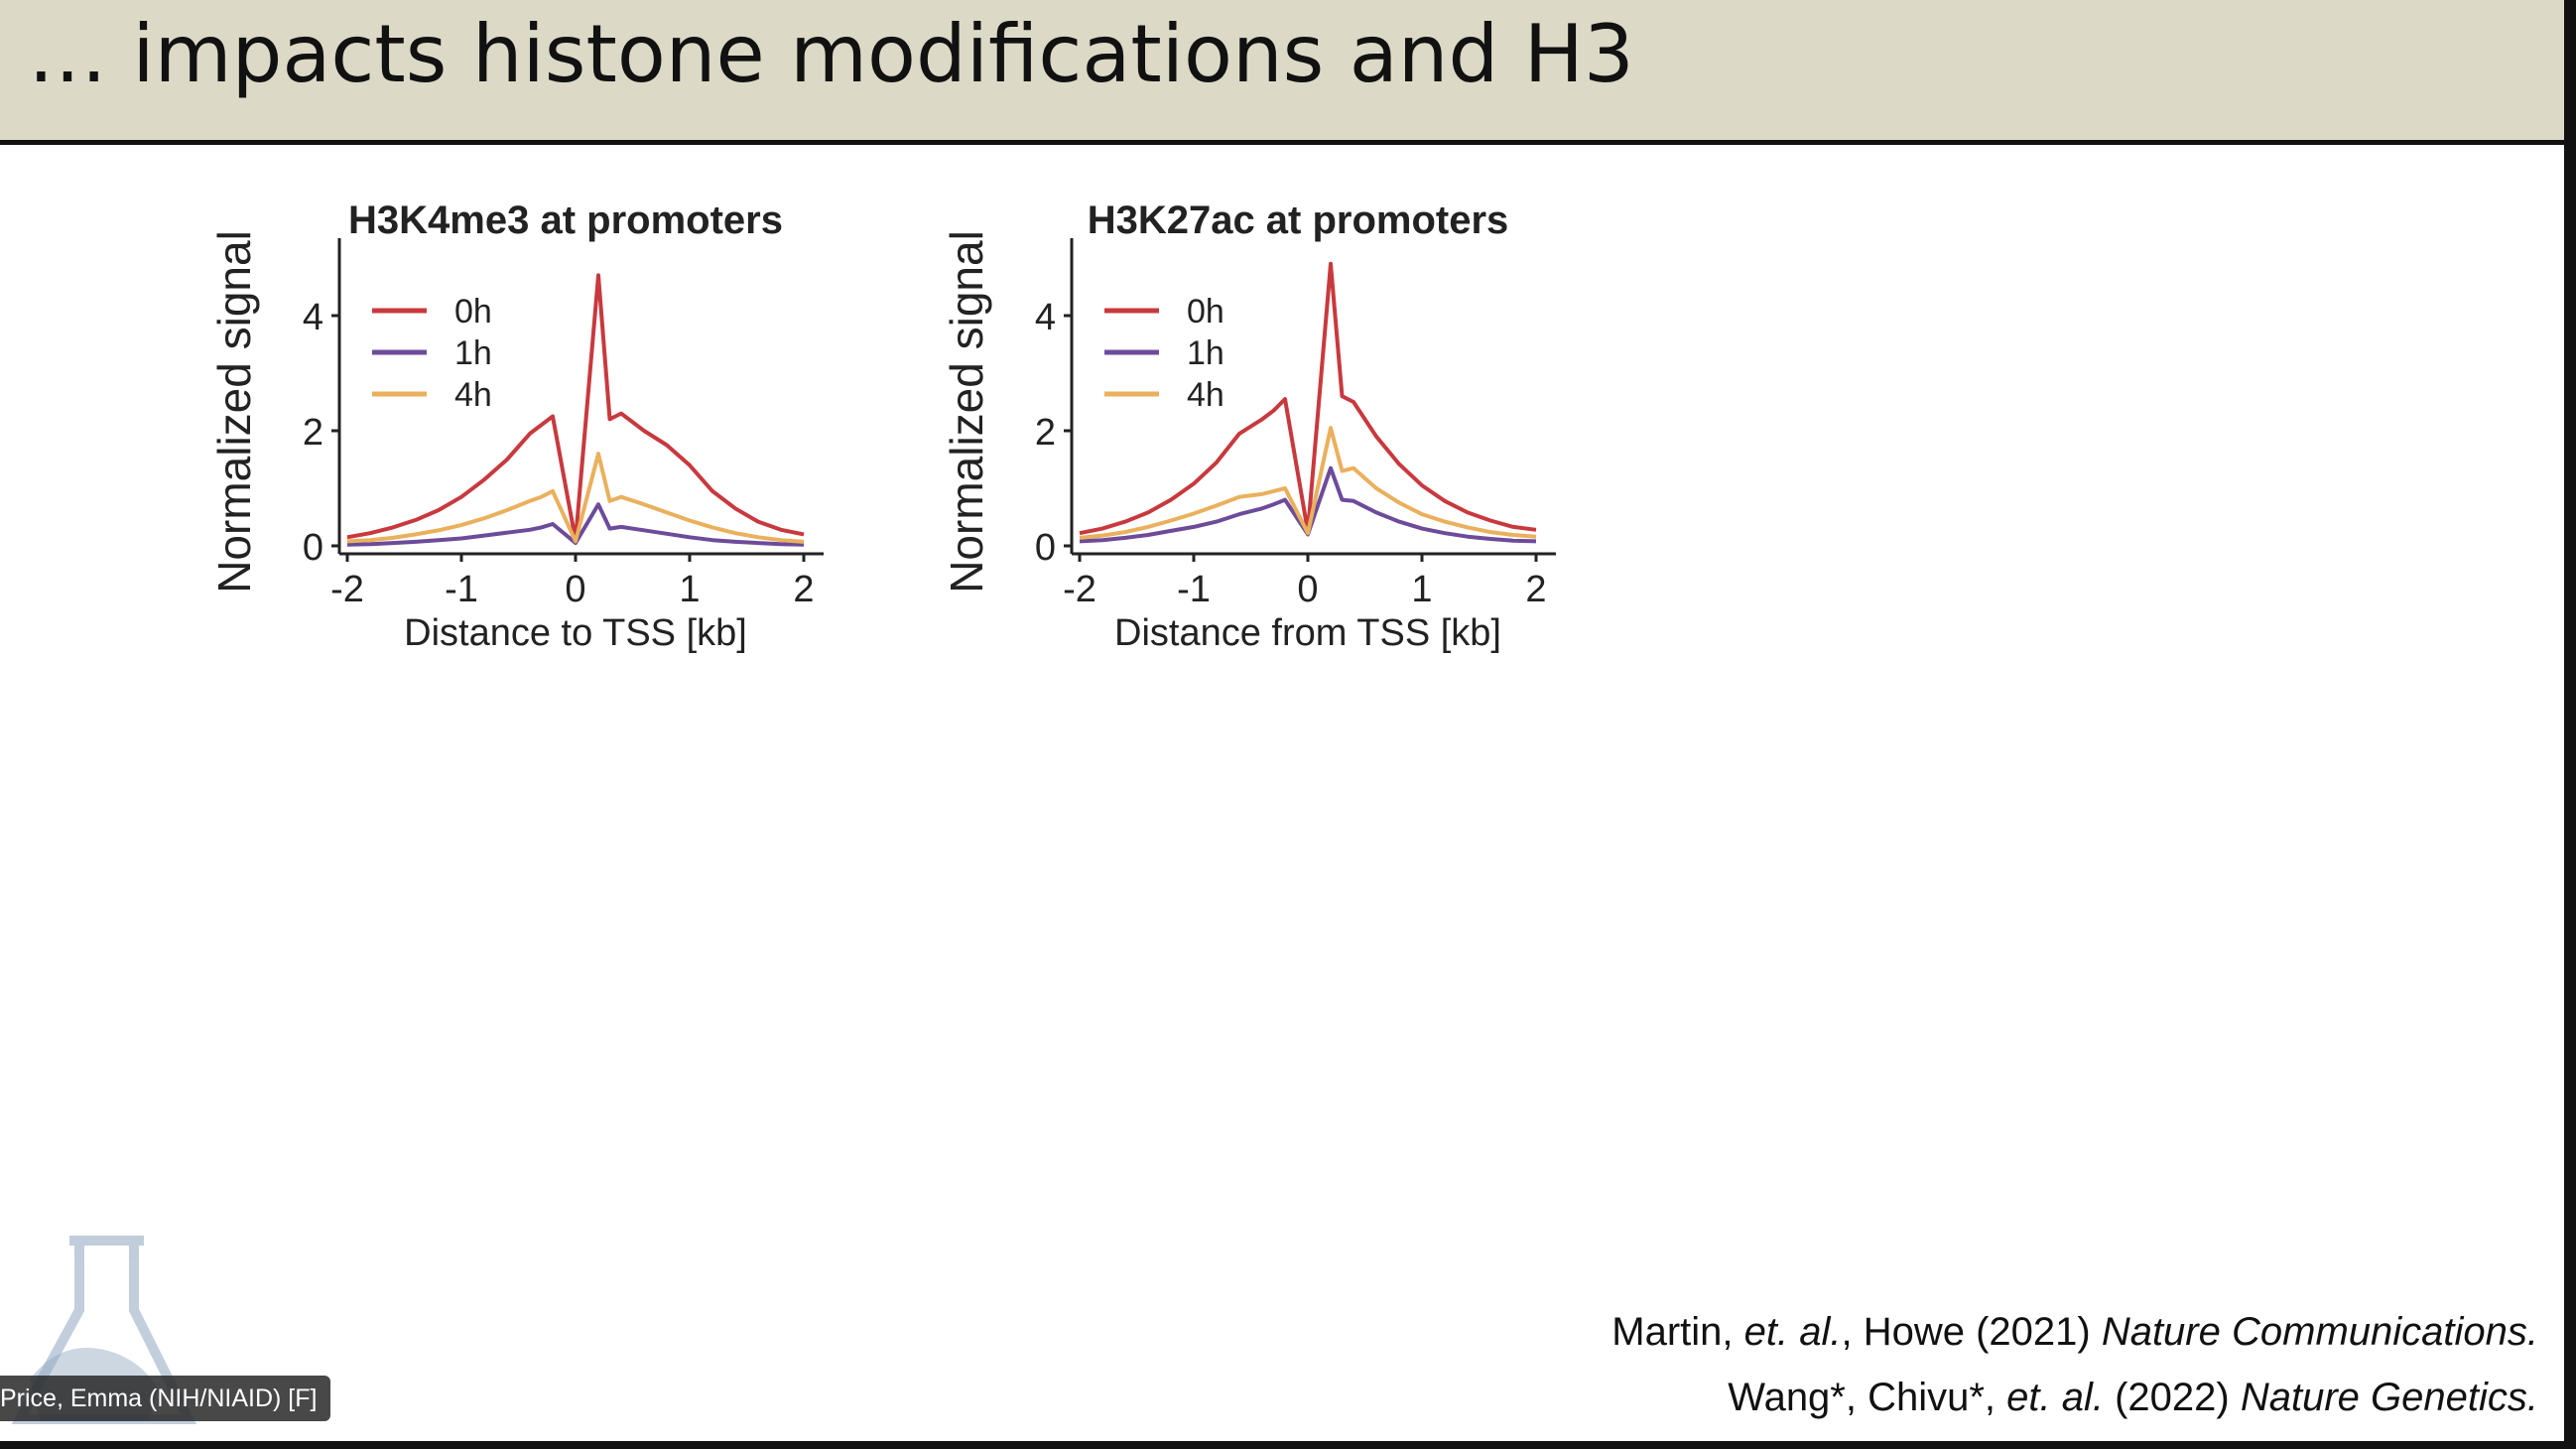 The image size is (2576, 1449). I want to click on citation-authors: Martin,, so click(1678, 1332).